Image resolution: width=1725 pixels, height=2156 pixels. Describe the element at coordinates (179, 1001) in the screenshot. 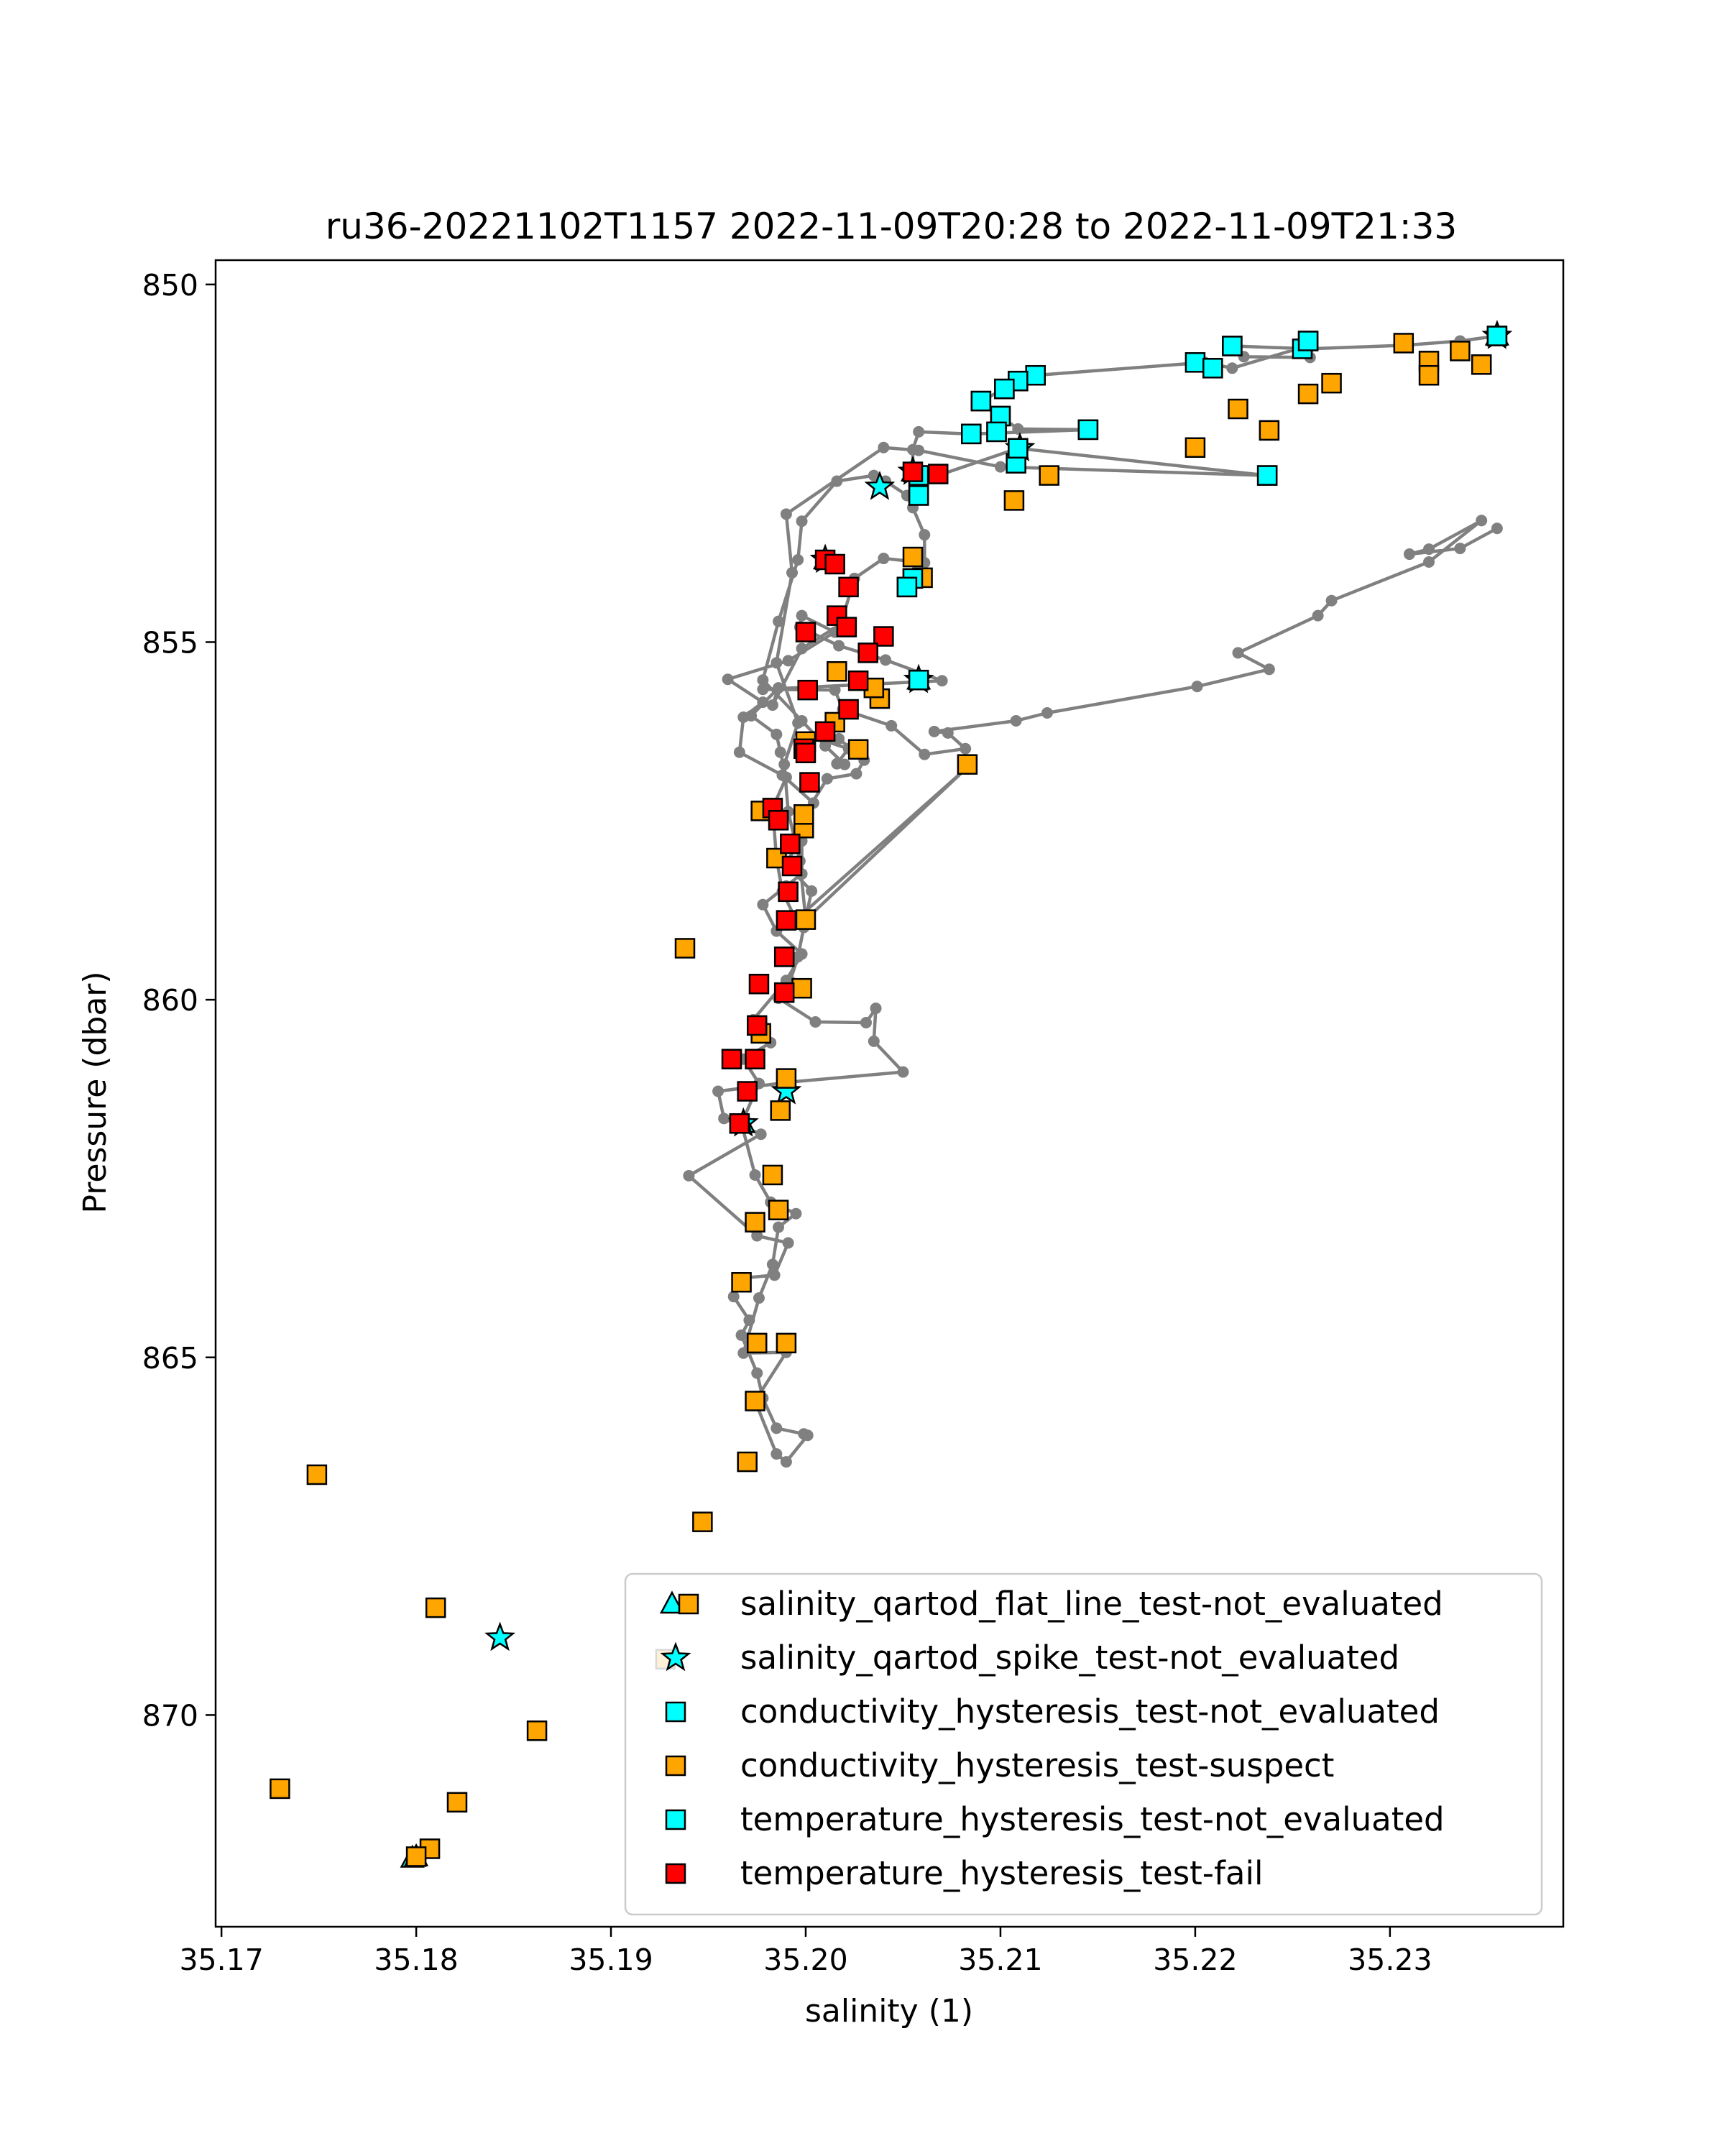

I see `y-axis: 850 855 860 865 870` at that location.